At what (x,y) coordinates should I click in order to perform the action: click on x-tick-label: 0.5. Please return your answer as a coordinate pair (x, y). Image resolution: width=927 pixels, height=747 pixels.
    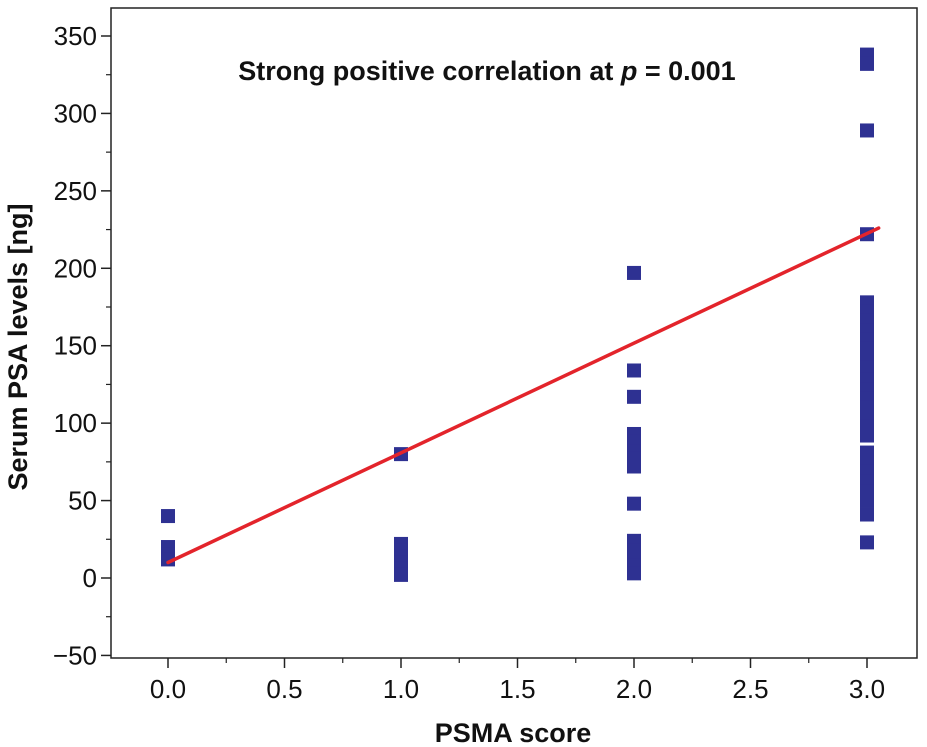
    Looking at the image, I should click on (284, 689).